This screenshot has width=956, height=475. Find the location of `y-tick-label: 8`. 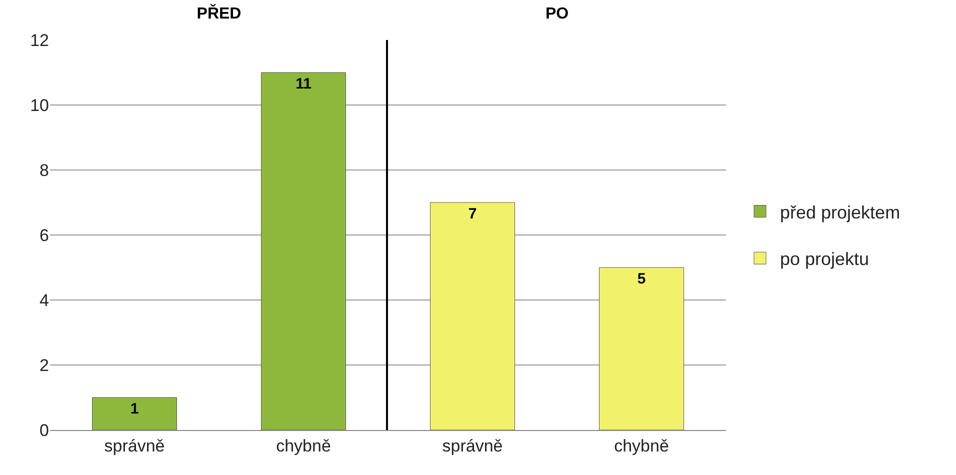

y-tick-label: 8 is located at coordinates (44, 170).